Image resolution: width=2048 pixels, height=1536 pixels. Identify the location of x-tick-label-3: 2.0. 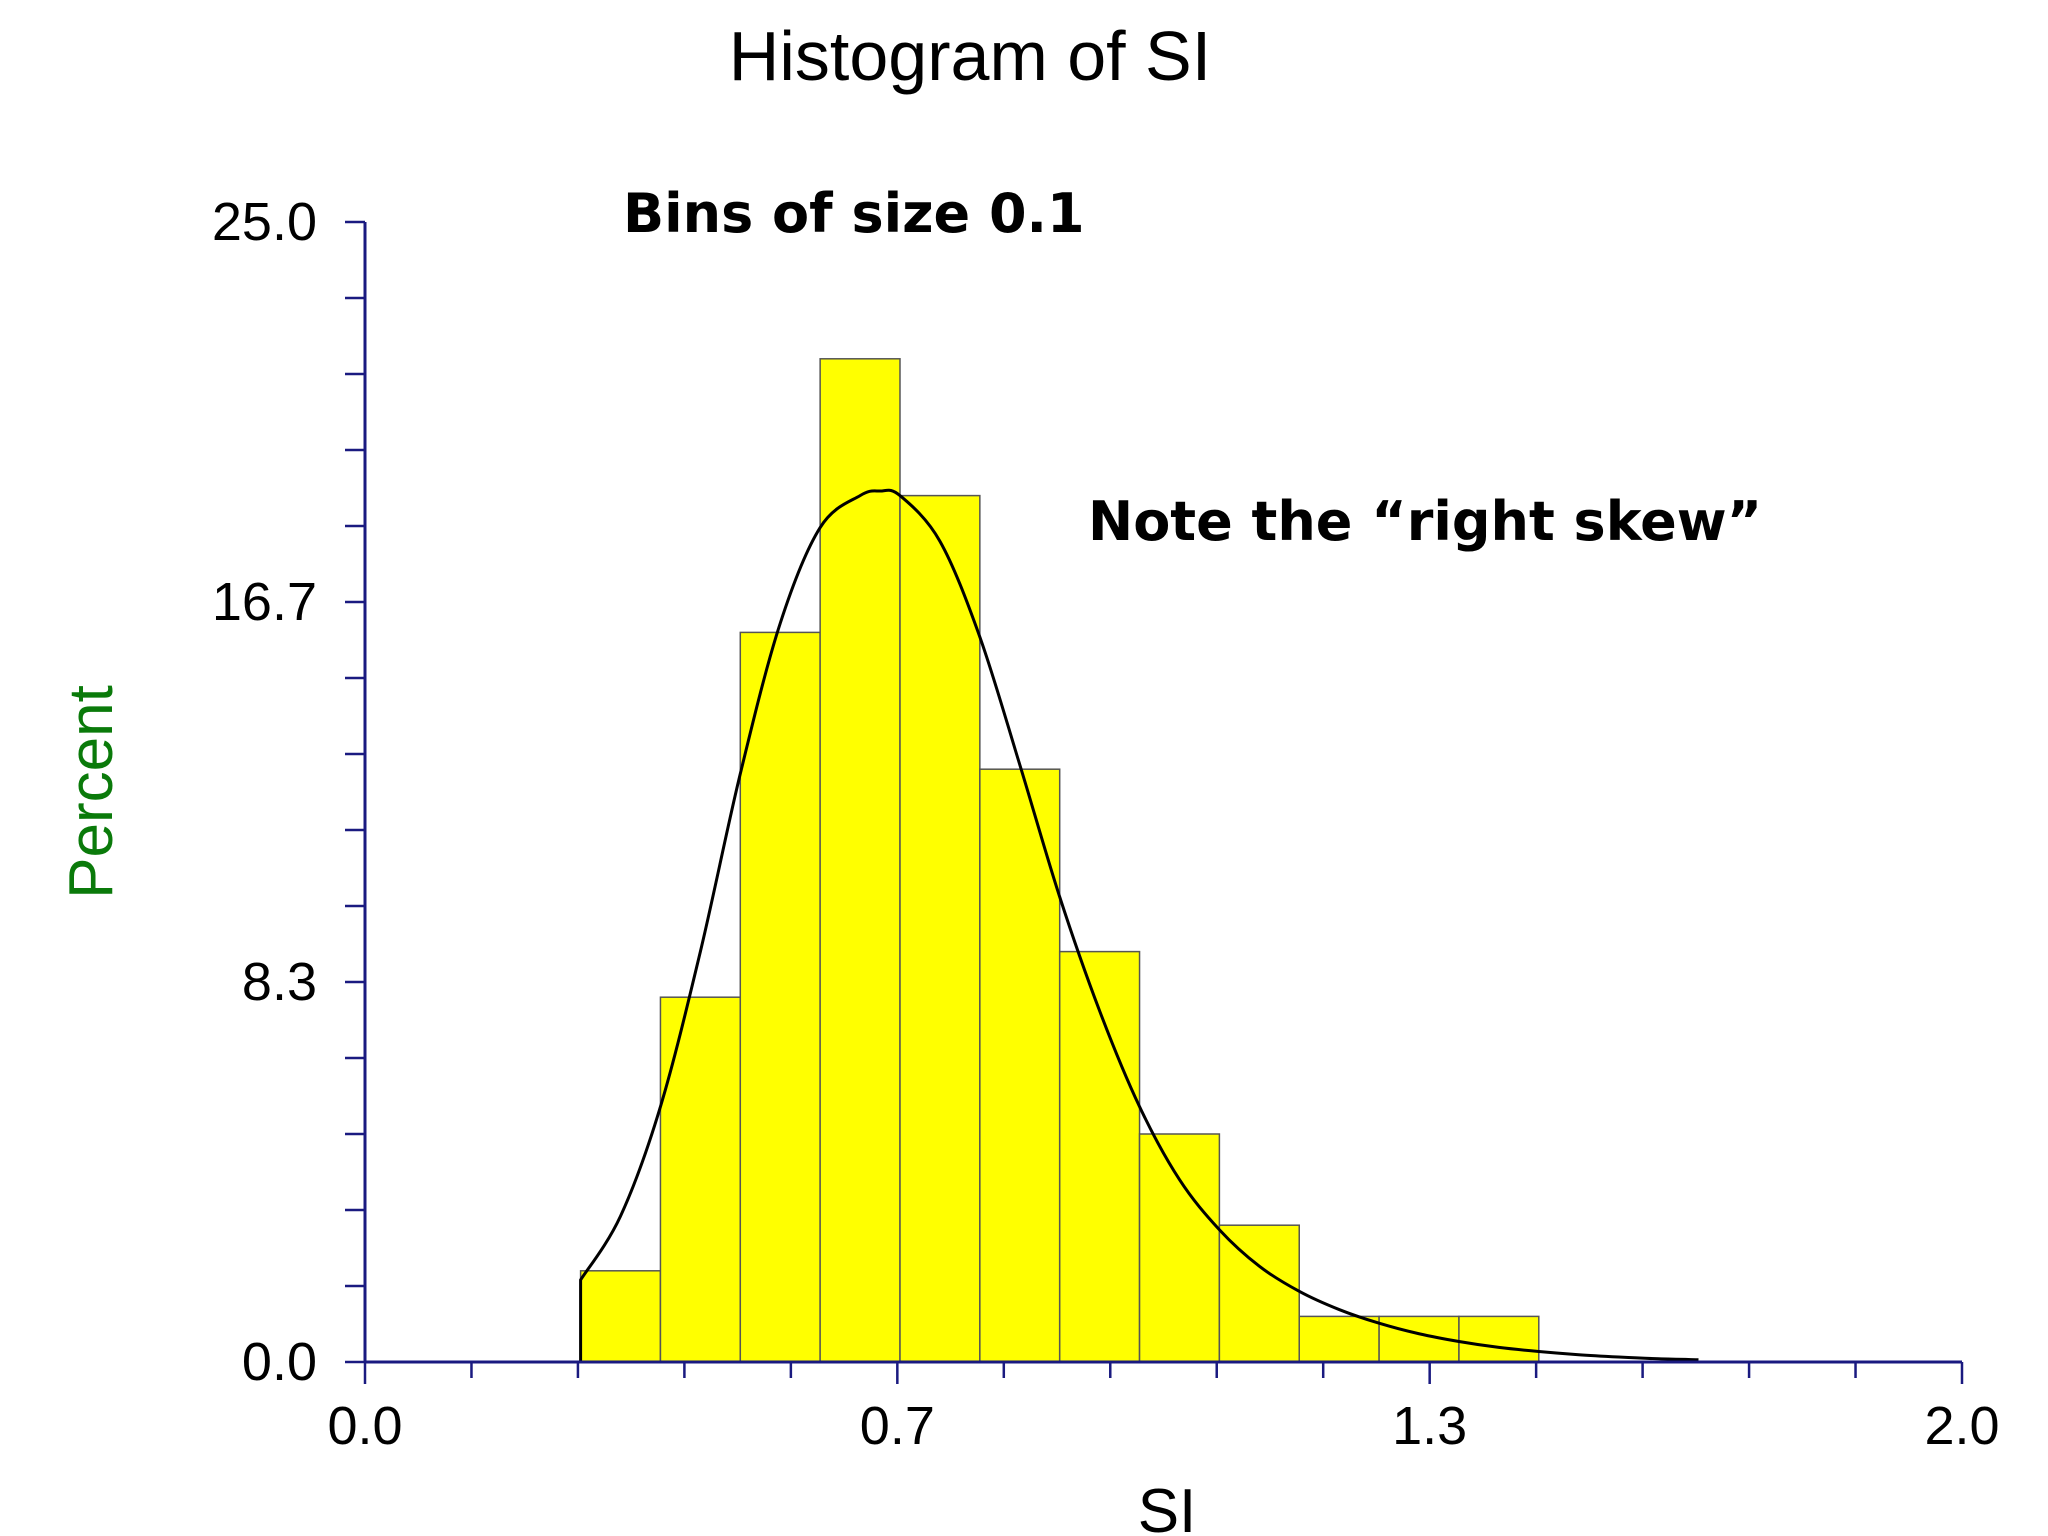
(1961, 1426).